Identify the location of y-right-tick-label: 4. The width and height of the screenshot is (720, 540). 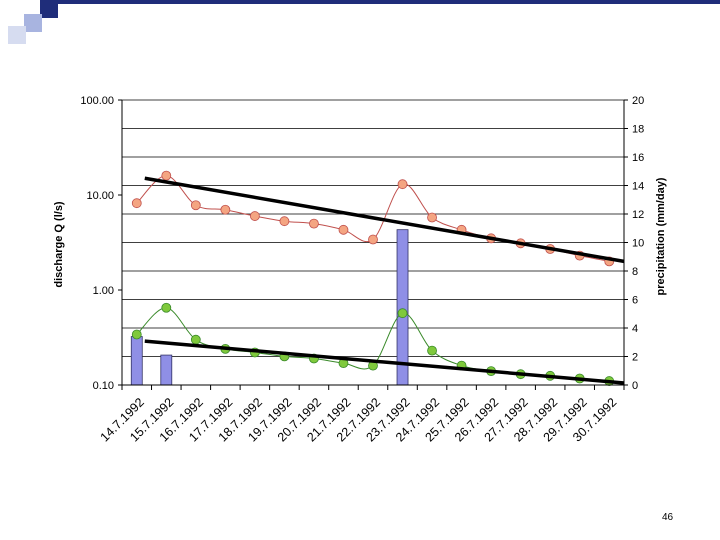
(635, 329).